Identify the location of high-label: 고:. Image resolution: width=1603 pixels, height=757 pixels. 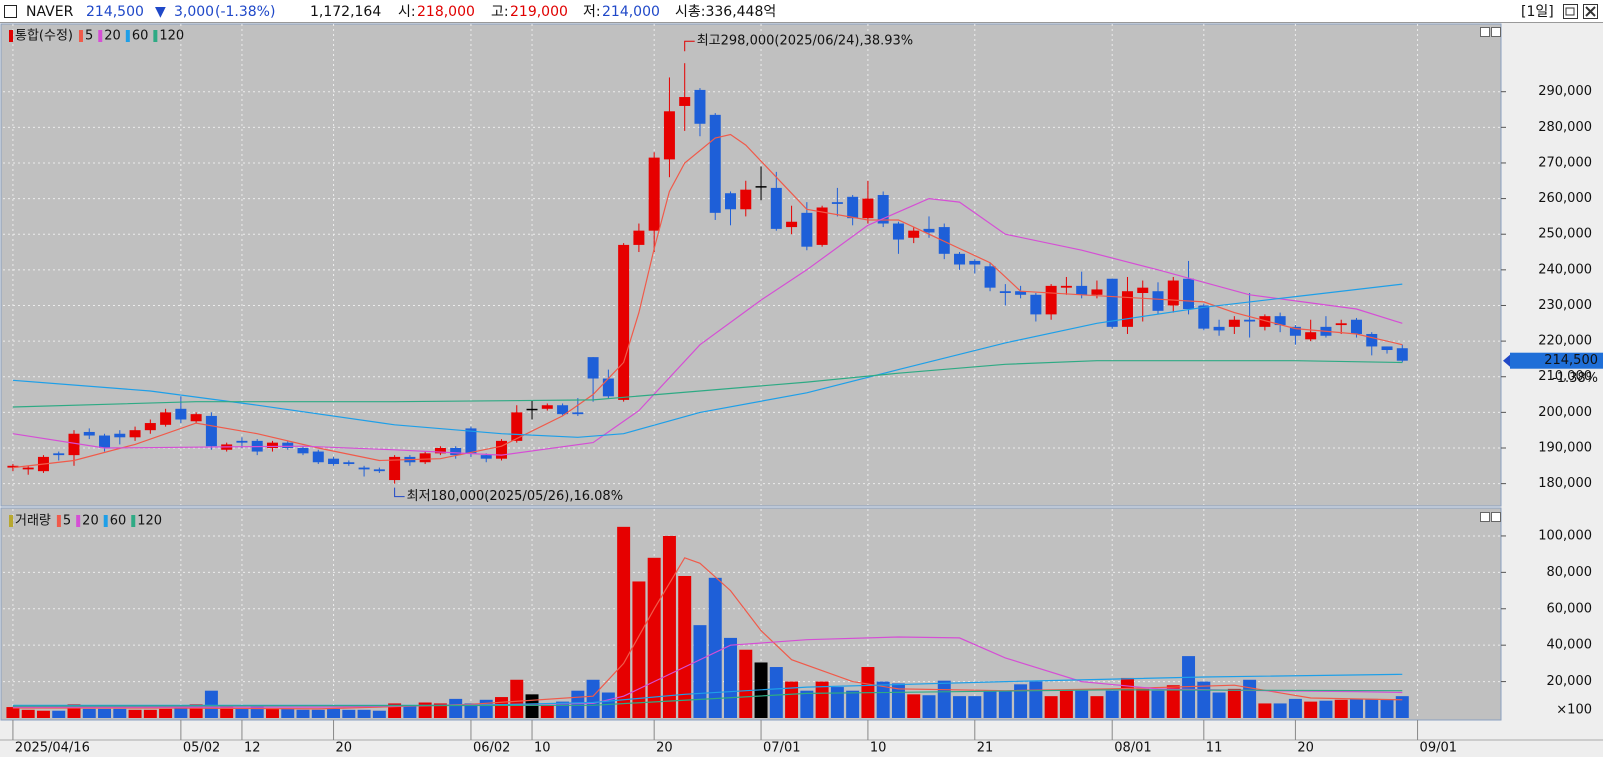
(500, 12).